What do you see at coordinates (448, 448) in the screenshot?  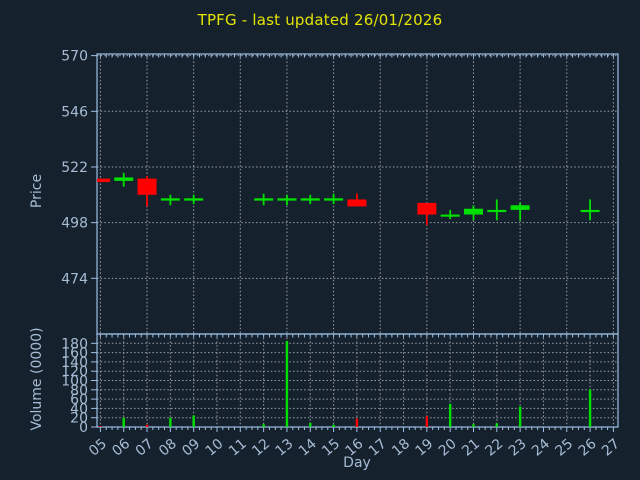 I see `day-tick-label: 20` at bounding box center [448, 448].